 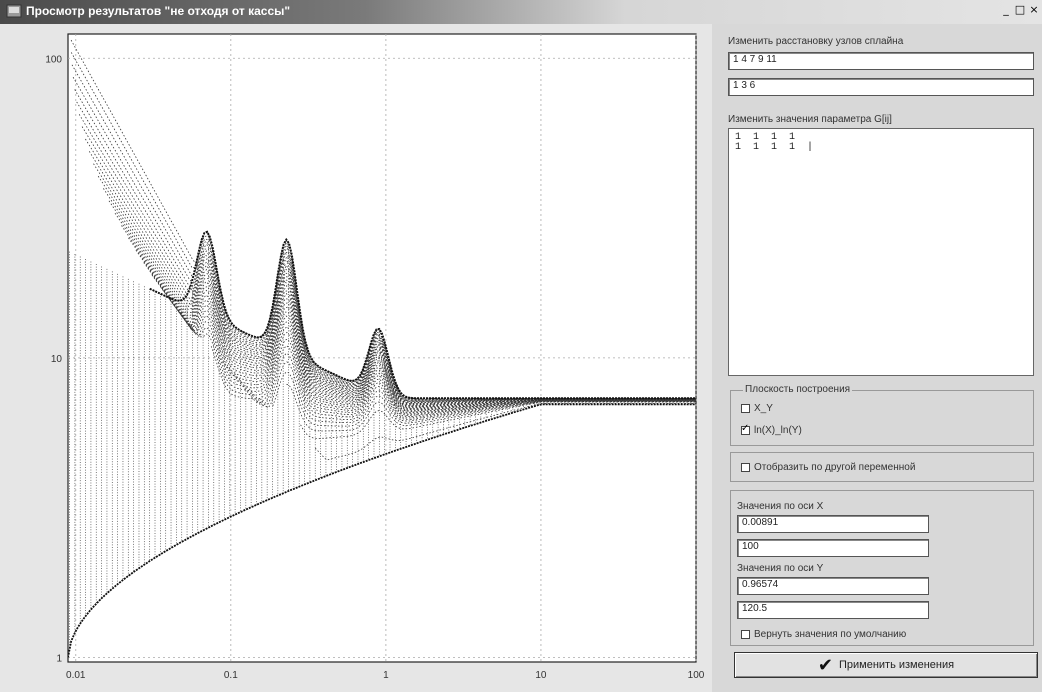 What do you see at coordinates (833, 548) in the screenshot?
I see `x-max-input: 100` at bounding box center [833, 548].